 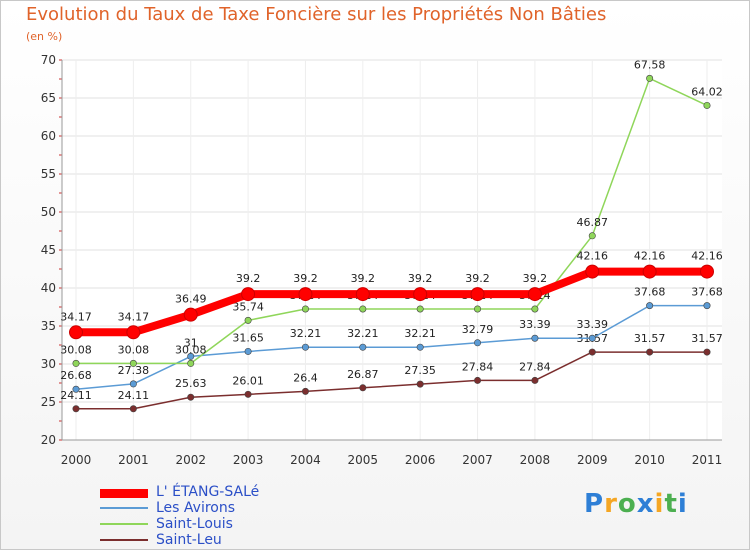 I want to click on data-label: 26.87, so click(x=363, y=374).